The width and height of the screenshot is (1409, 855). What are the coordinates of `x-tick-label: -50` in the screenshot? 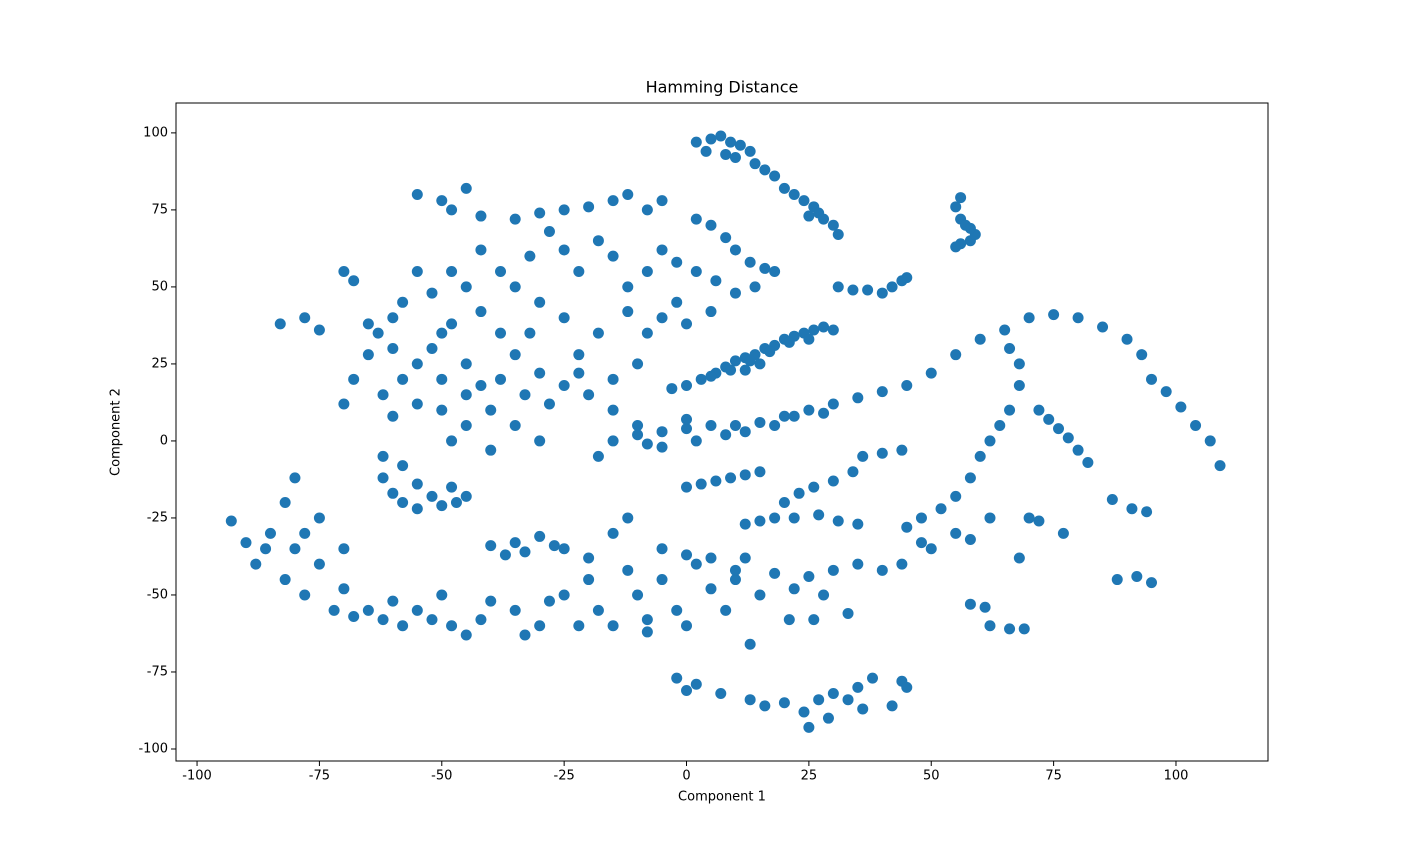 It's located at (441, 776).